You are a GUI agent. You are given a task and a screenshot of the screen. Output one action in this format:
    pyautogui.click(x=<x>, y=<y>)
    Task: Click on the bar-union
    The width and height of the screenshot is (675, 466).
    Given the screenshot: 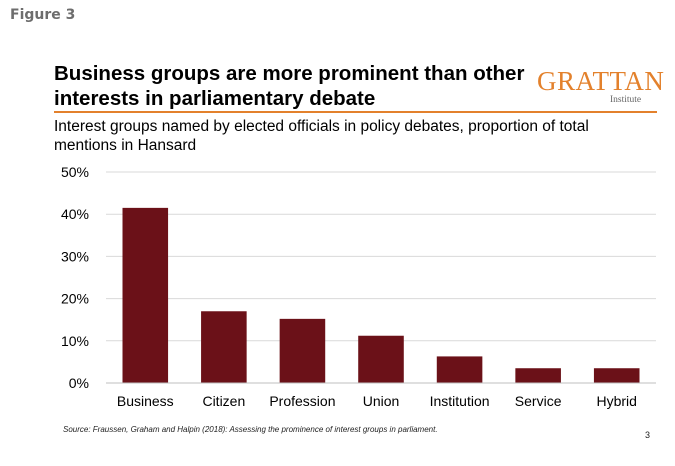 What is the action you would take?
    pyautogui.click(x=381, y=359)
    